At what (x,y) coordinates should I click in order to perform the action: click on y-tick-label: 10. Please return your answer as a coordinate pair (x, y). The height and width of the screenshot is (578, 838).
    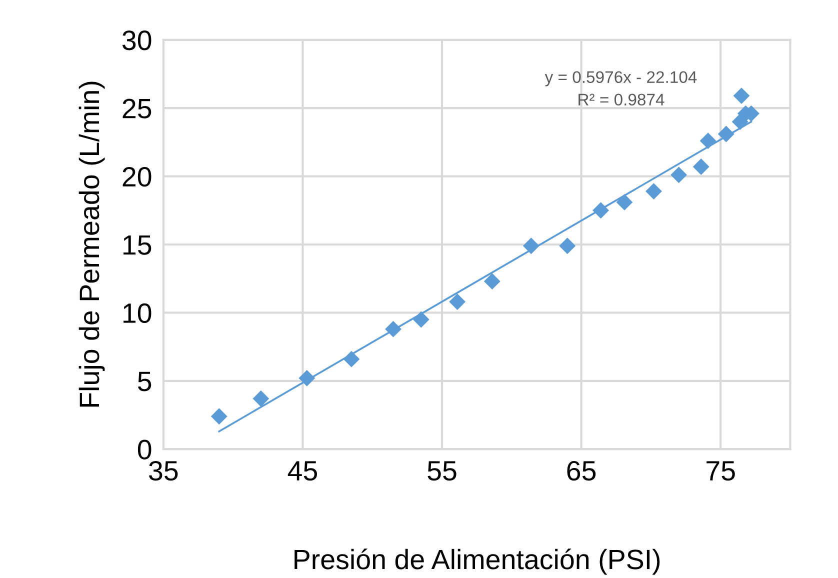
    Looking at the image, I should click on (138, 313).